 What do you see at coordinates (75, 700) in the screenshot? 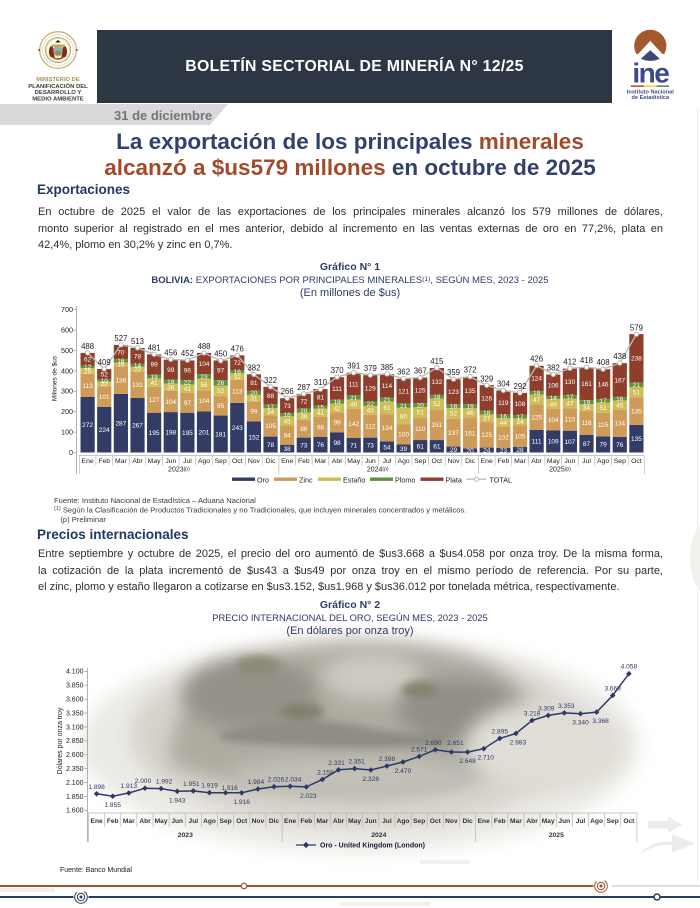
I see `svg-text: 3.600` at bounding box center [75, 700].